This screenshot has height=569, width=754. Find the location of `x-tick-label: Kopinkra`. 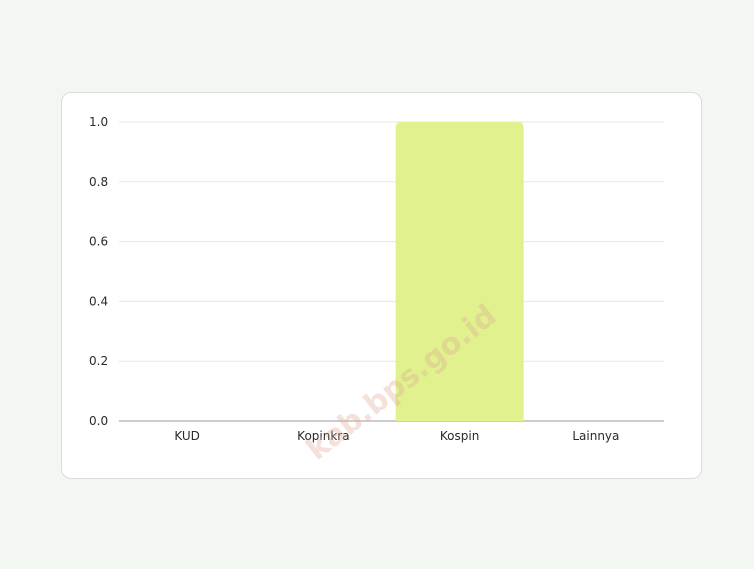

x-tick-label: Kopinkra is located at coordinates (323, 436).